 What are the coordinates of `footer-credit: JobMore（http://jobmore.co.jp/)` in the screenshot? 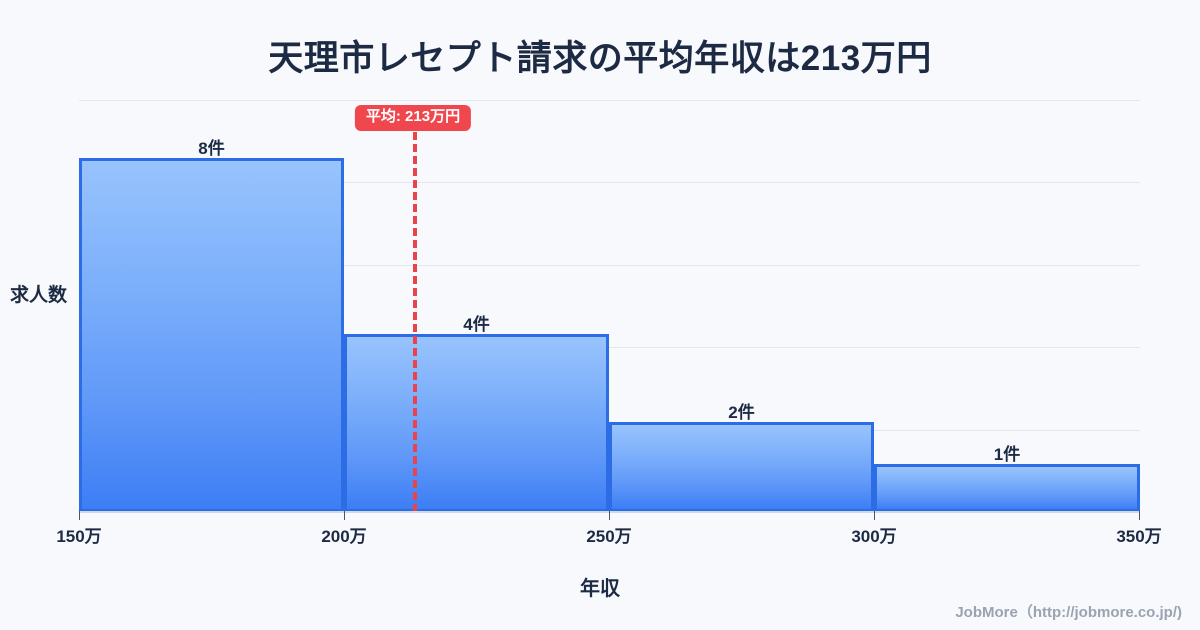 It's located at (1068, 612).